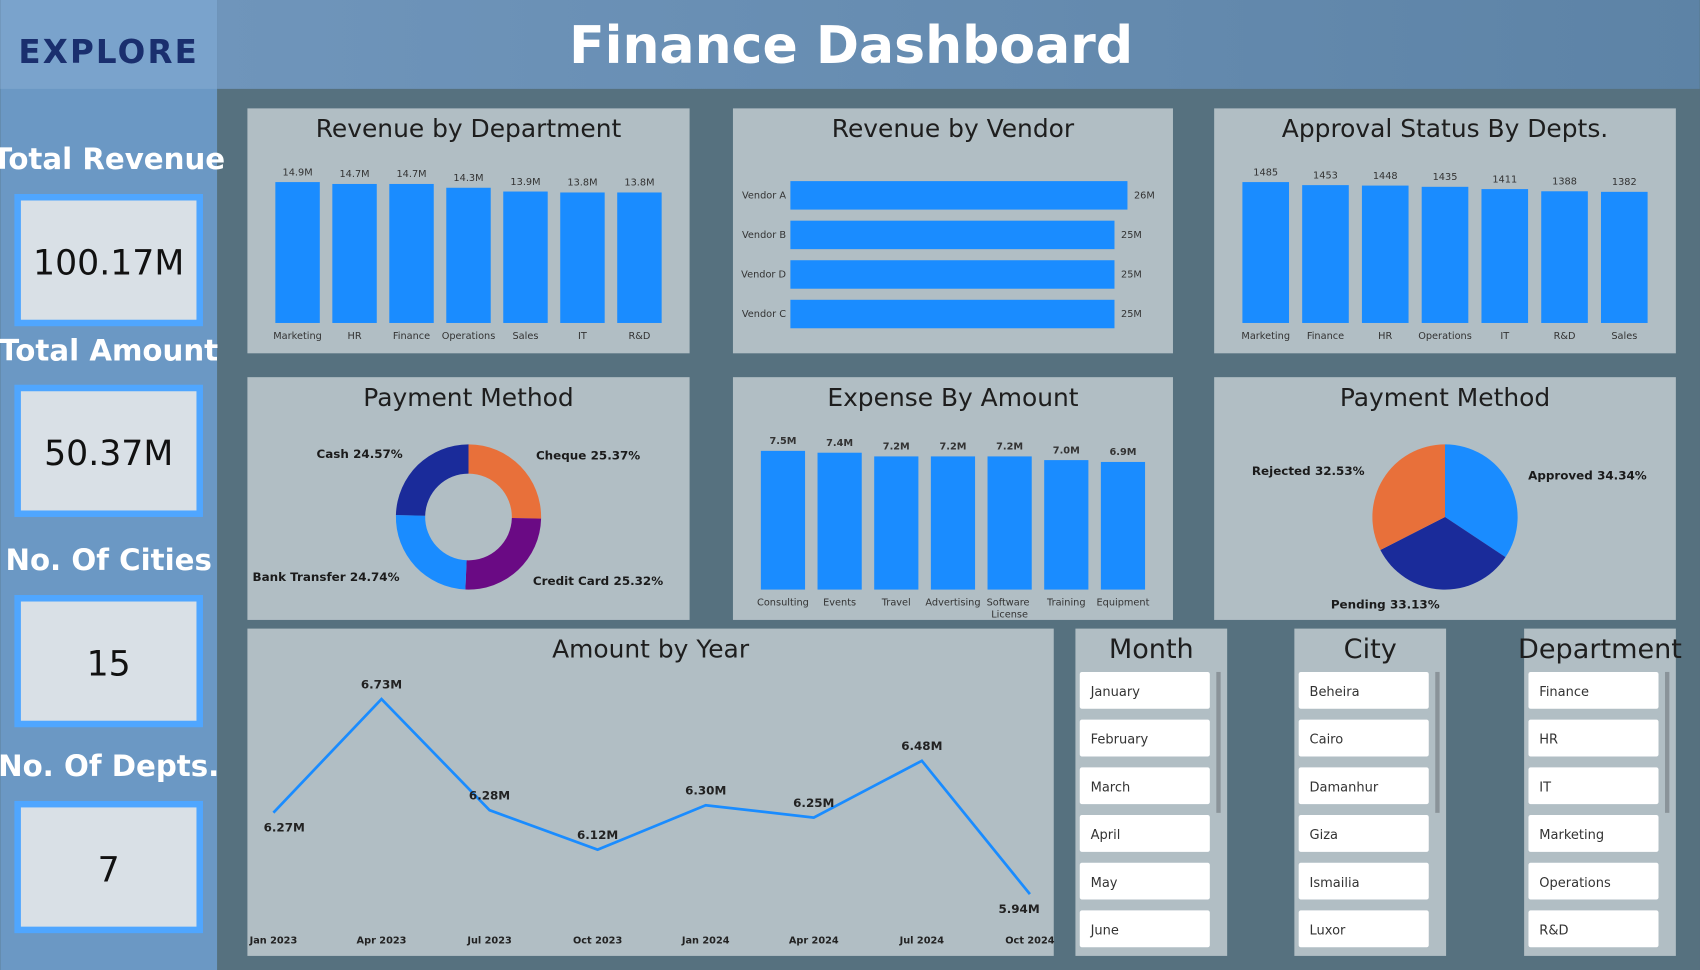 This screenshot has height=970, width=1700. I want to click on slicer-item-label: January, so click(1115, 692).